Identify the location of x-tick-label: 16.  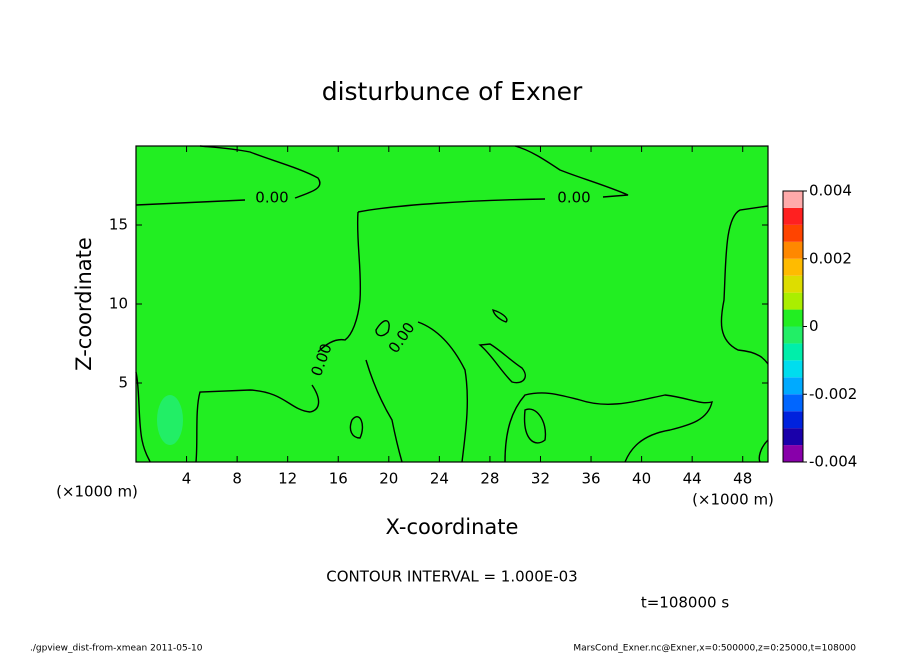
(338, 479).